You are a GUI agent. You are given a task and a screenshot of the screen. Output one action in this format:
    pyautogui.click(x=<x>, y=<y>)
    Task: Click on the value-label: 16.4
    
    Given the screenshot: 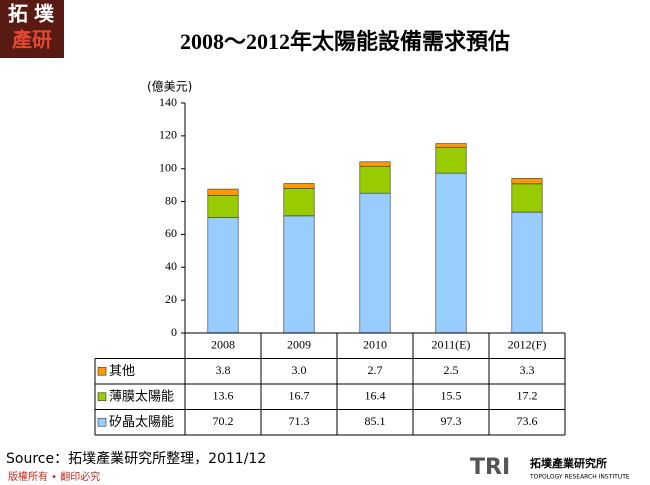 What is the action you would take?
    pyautogui.click(x=375, y=396)
    